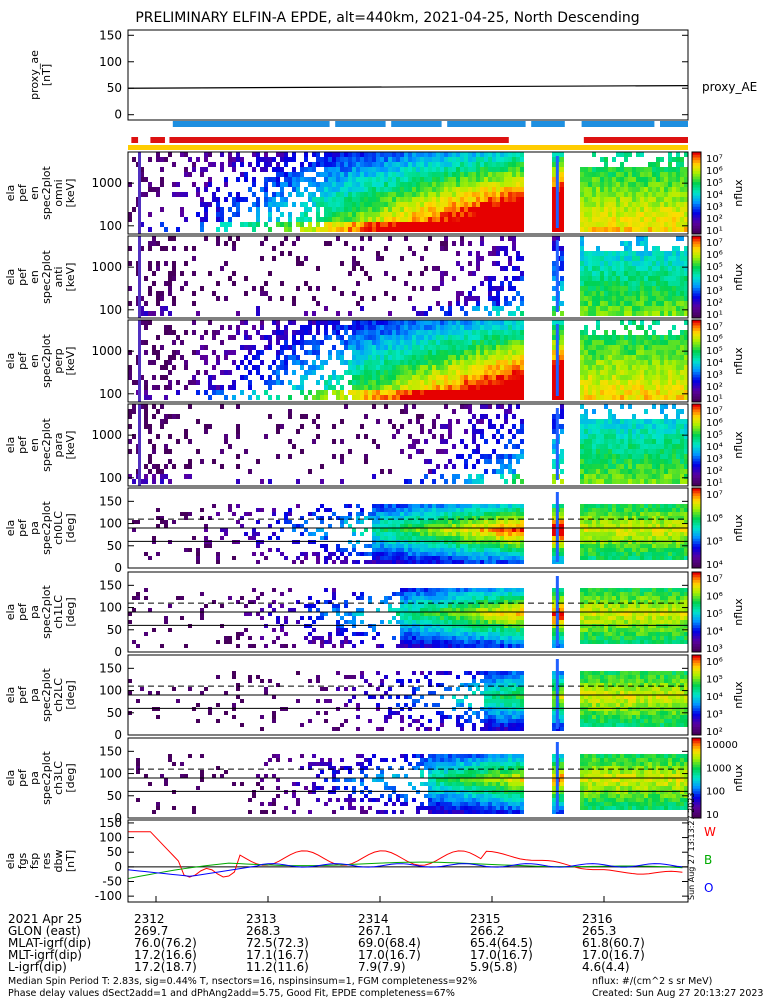 This screenshot has width=775, height=1000. Describe the element at coordinates (58, 276) in the screenshot. I see `y-axis-label: anti` at that location.